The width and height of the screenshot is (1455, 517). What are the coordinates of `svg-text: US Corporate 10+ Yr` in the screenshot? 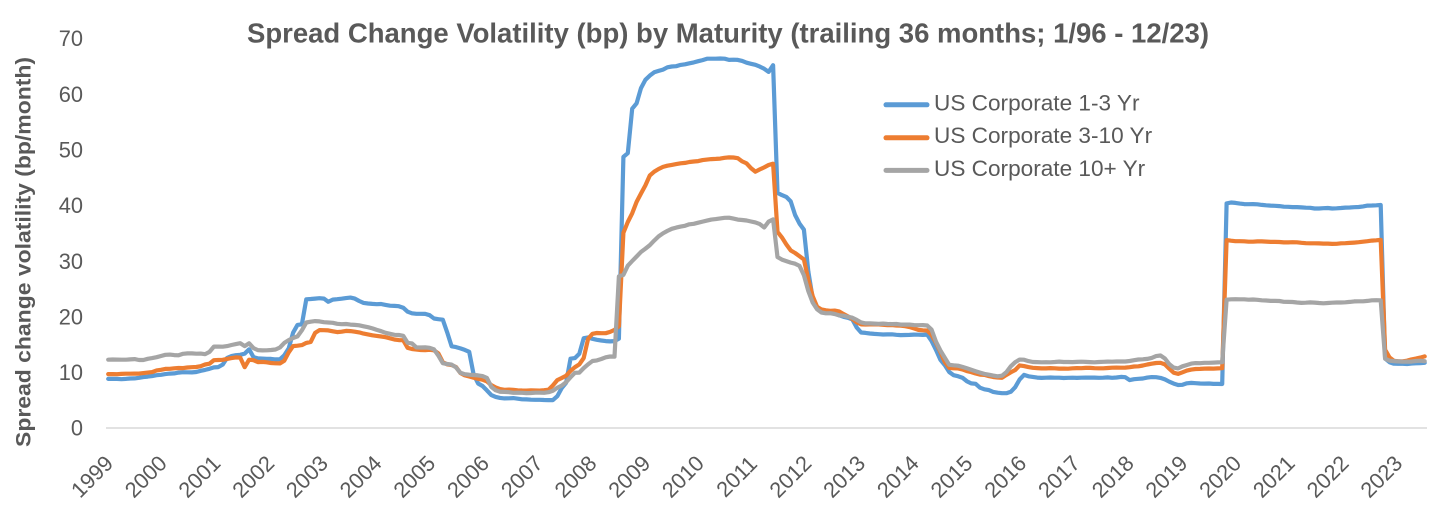 It's located at (1040, 168).